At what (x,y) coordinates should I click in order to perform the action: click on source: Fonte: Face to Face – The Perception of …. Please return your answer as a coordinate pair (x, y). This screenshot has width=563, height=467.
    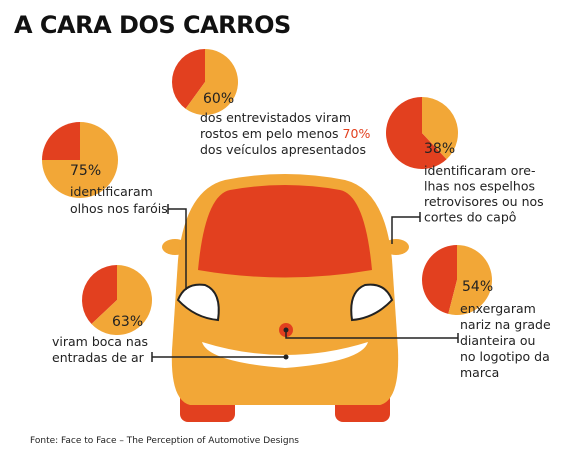
    Looking at the image, I should click on (164, 441).